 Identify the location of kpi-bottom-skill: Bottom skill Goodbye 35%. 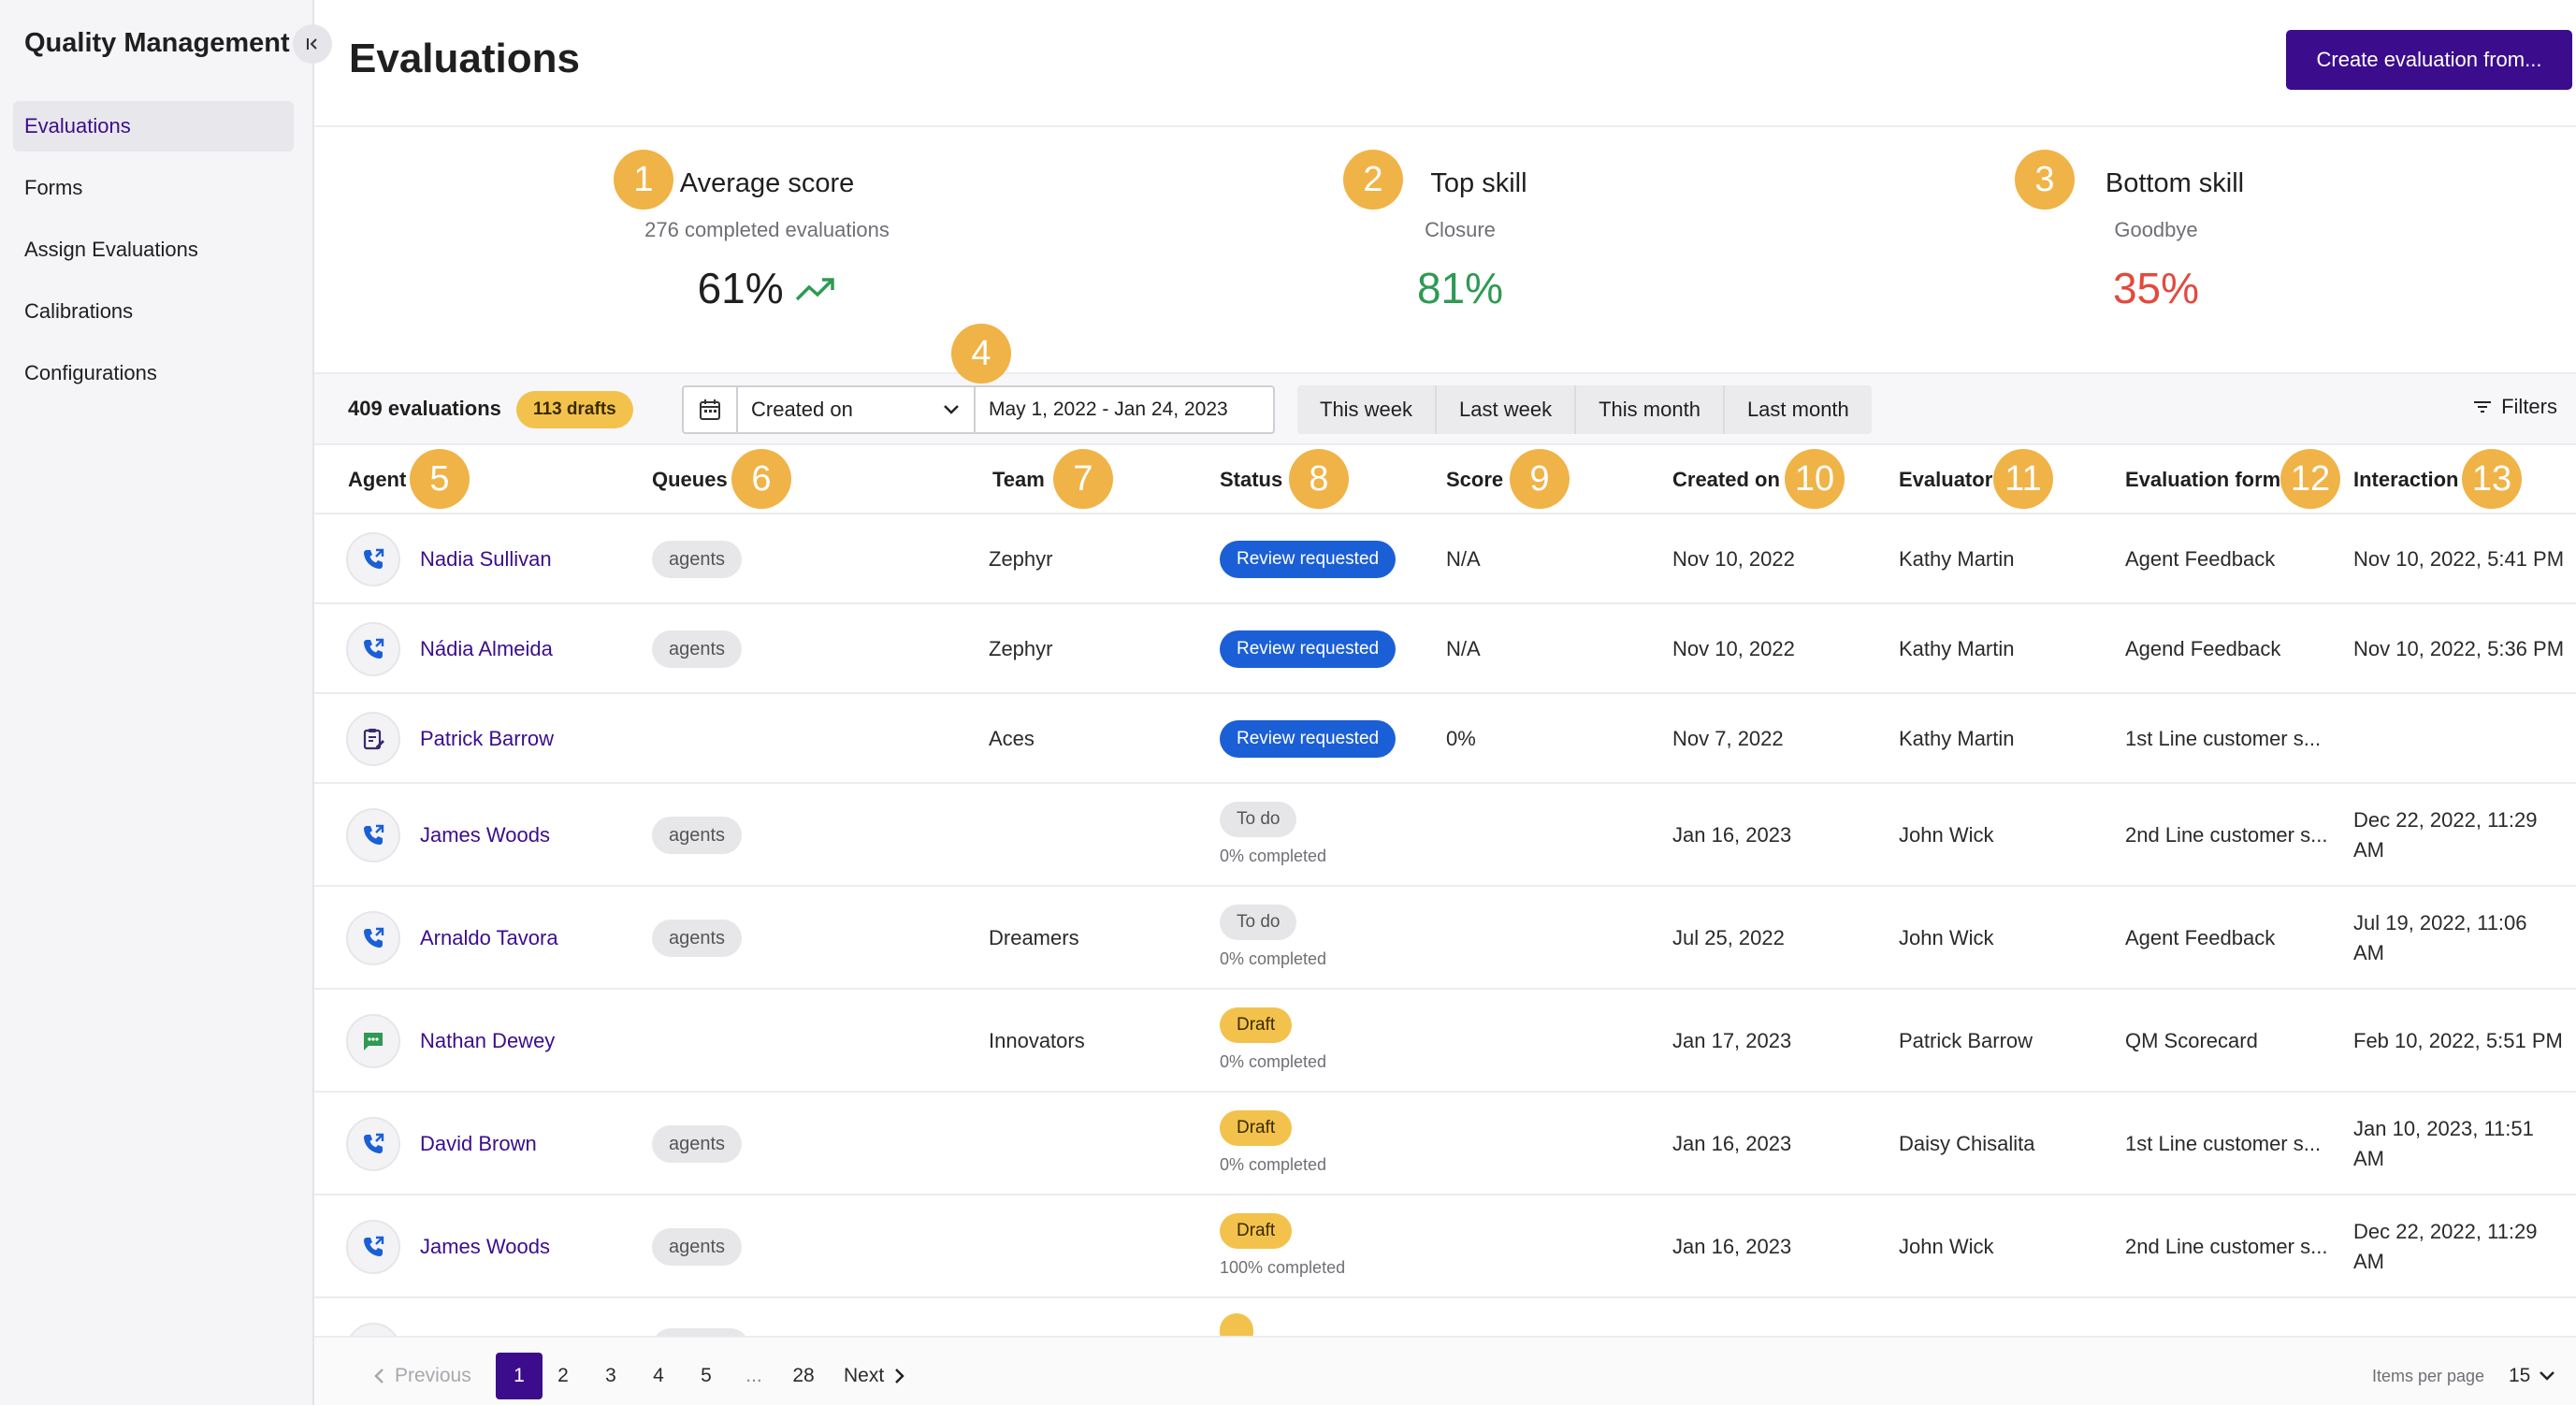
(2156, 226).